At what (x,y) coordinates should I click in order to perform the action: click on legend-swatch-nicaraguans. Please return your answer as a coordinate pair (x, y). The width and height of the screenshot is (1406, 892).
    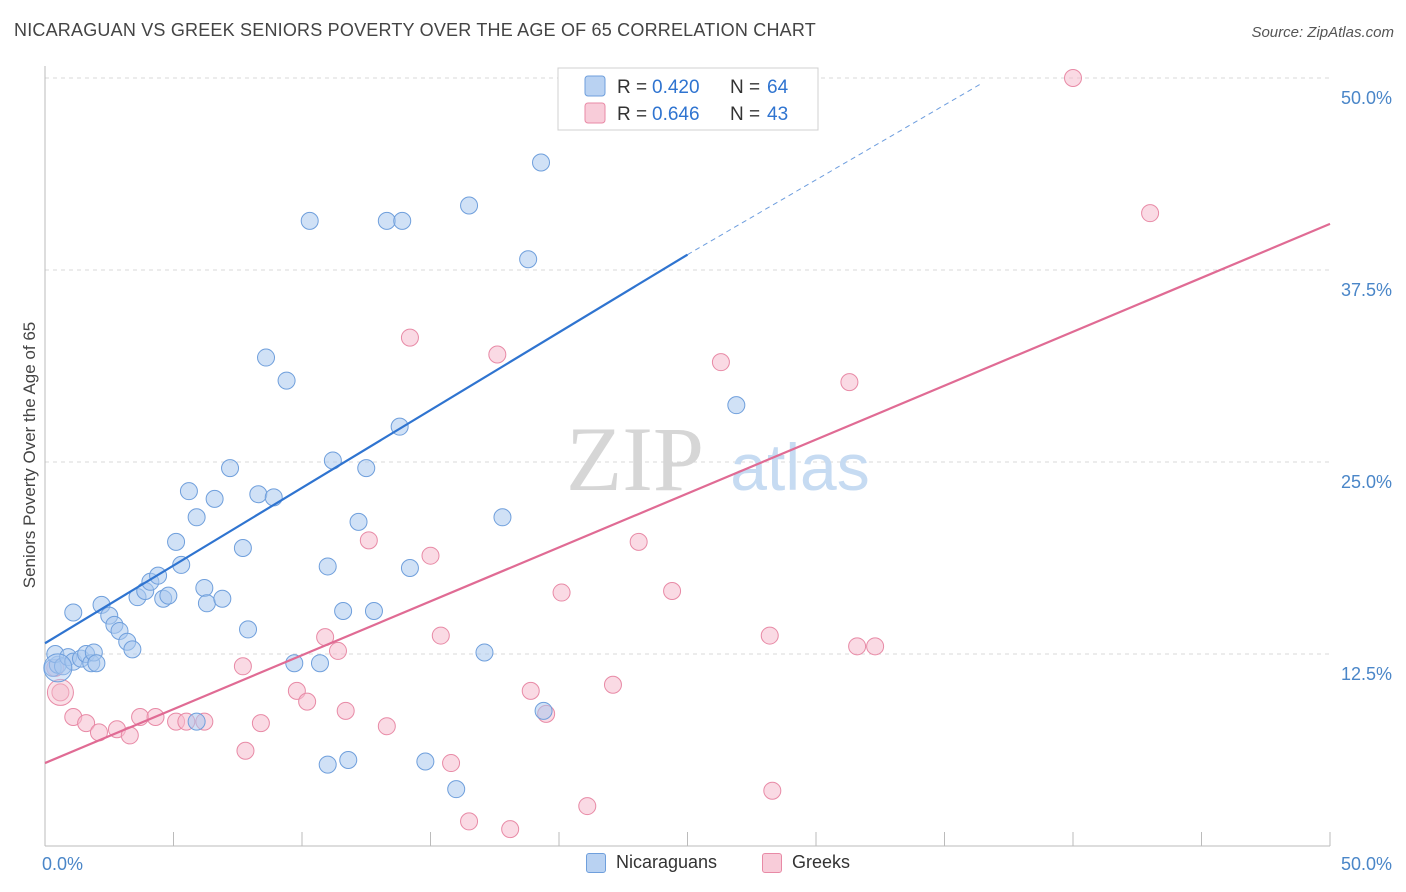
    Looking at the image, I should click on (595, 86).